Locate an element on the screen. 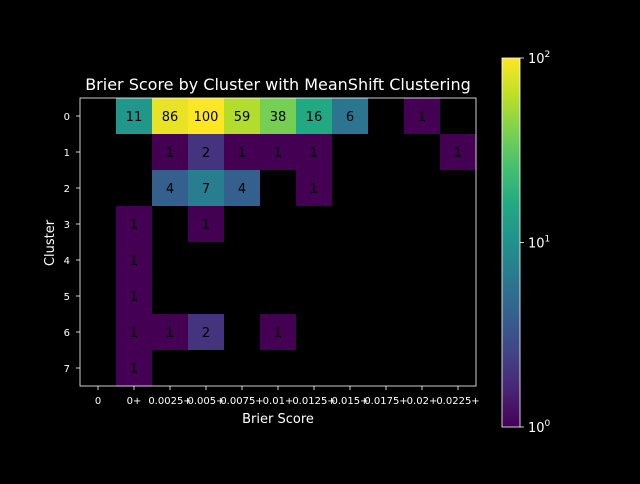  colorbar-tick-label: 10¹ is located at coordinates (539, 243).